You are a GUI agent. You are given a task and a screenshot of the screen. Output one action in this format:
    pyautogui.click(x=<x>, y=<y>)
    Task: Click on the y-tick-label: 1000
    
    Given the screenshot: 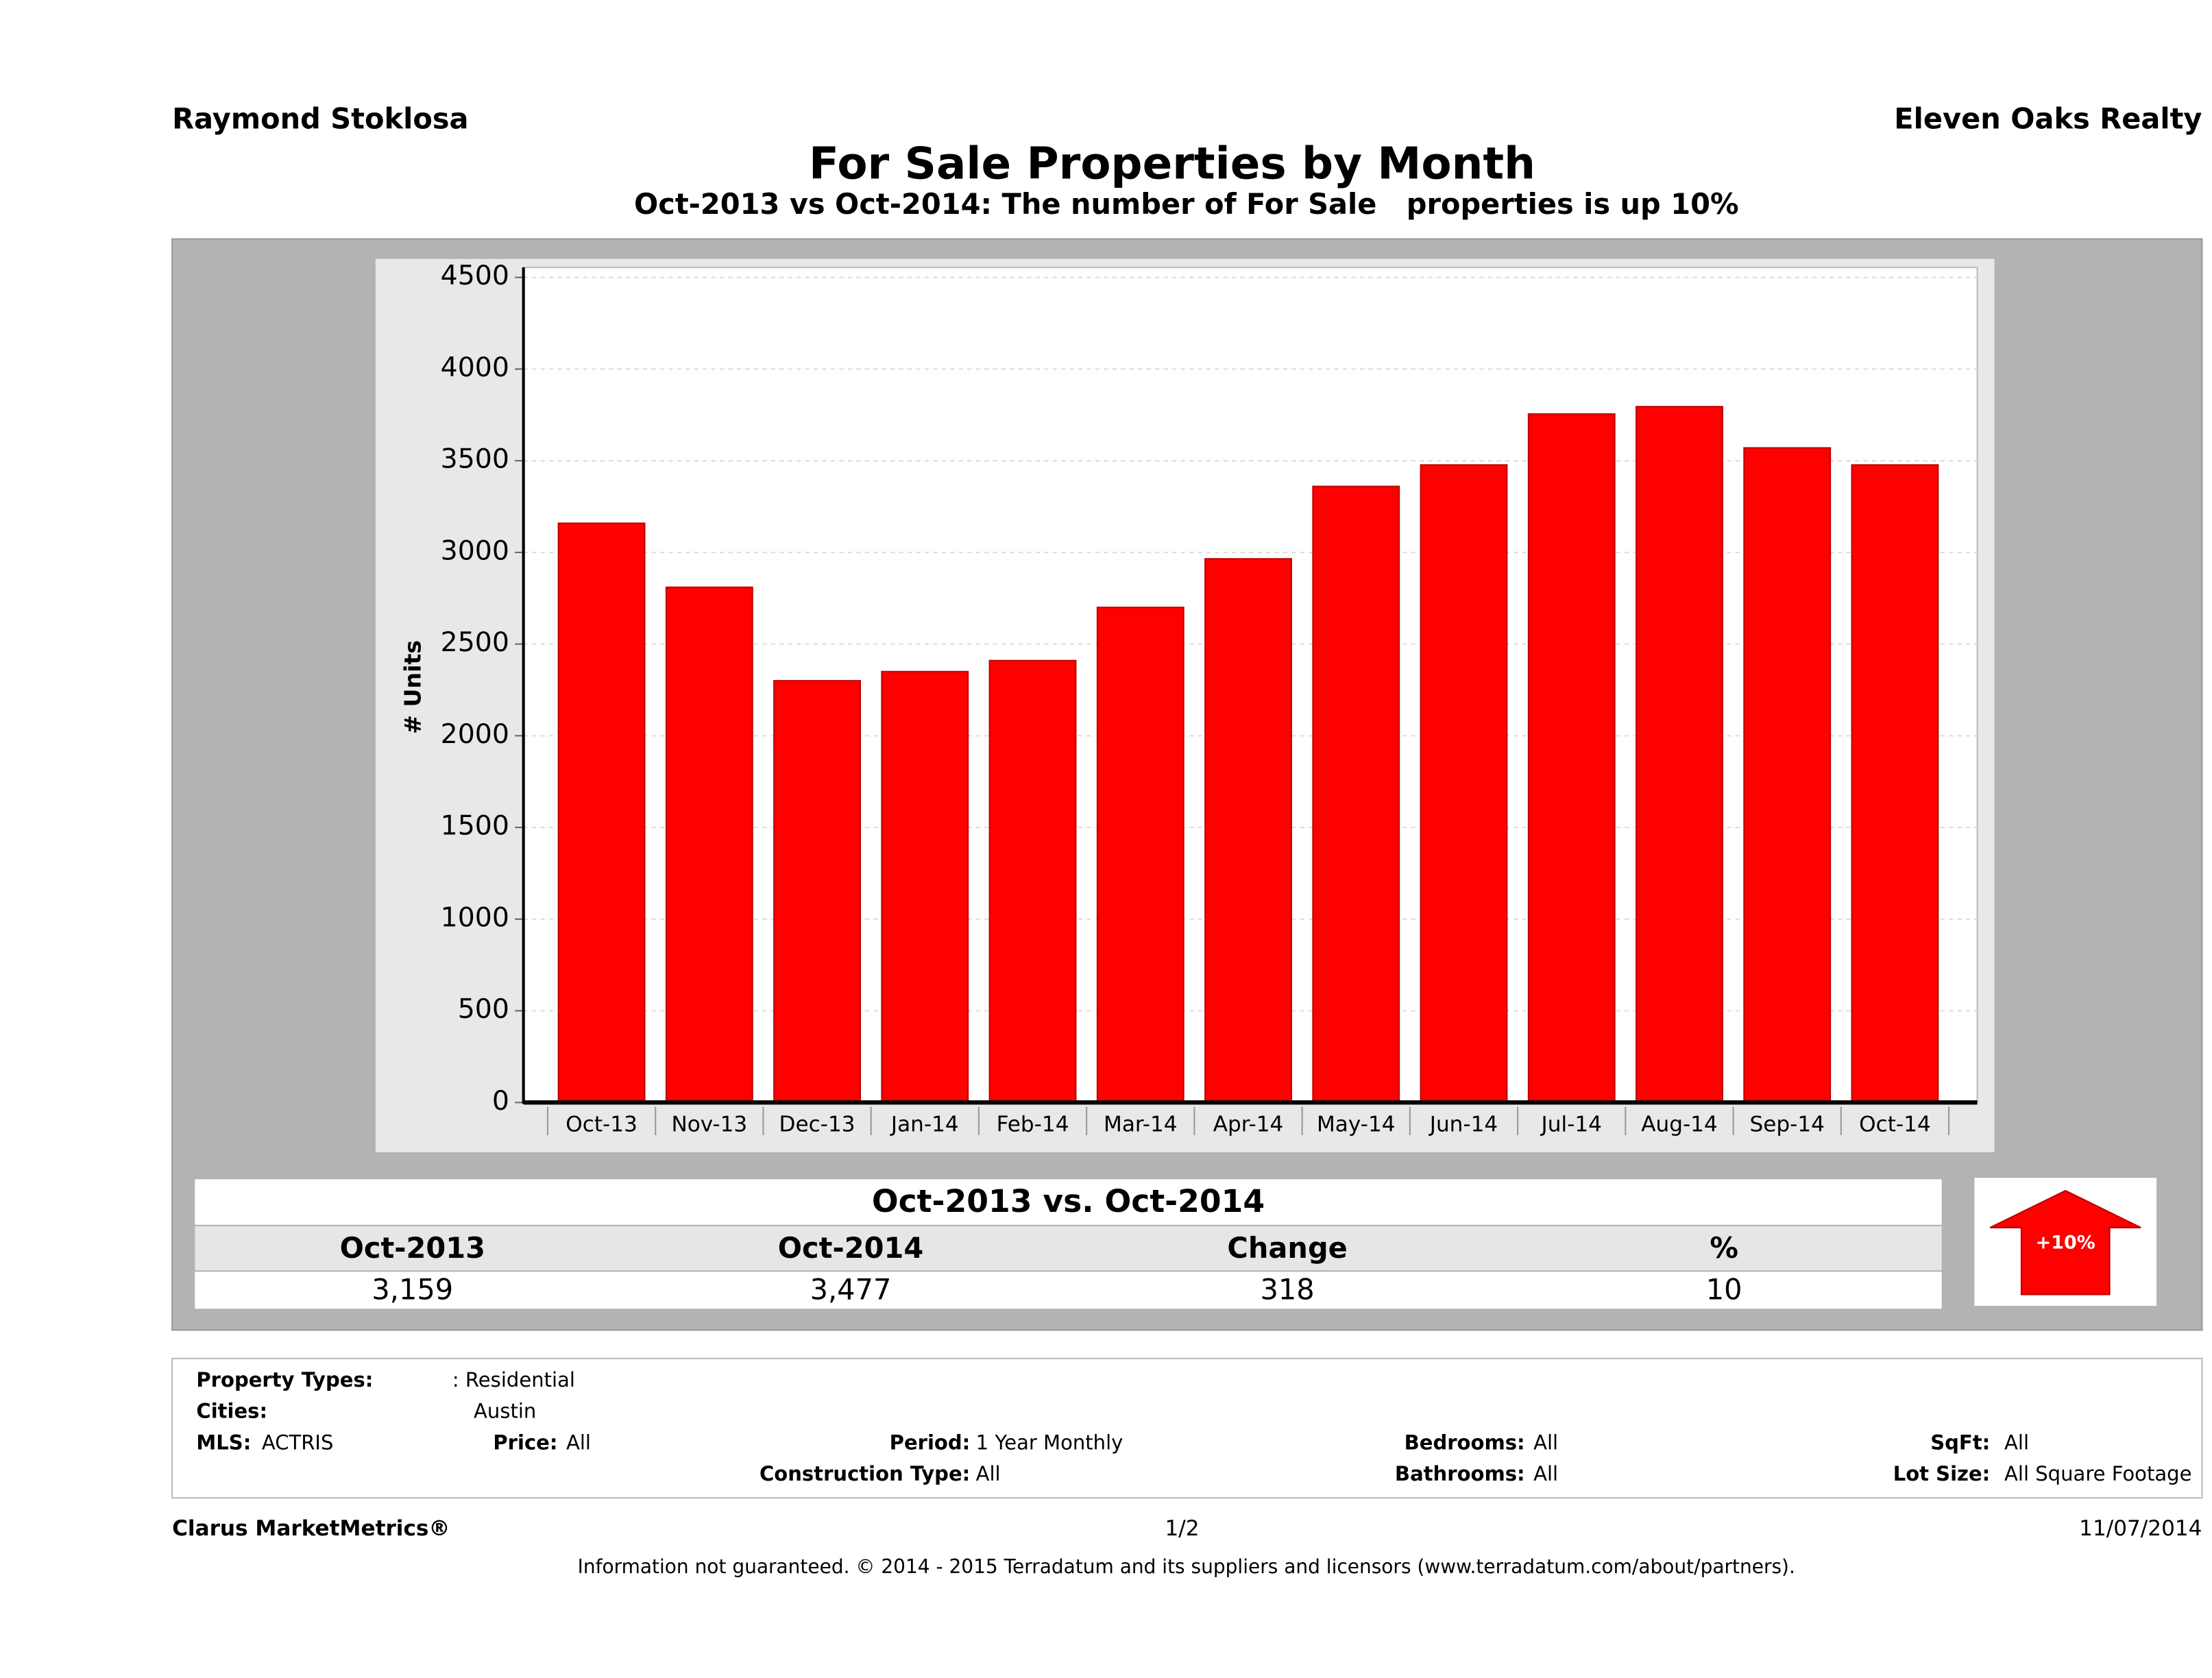 What is the action you would take?
    pyautogui.click(x=475, y=917)
    